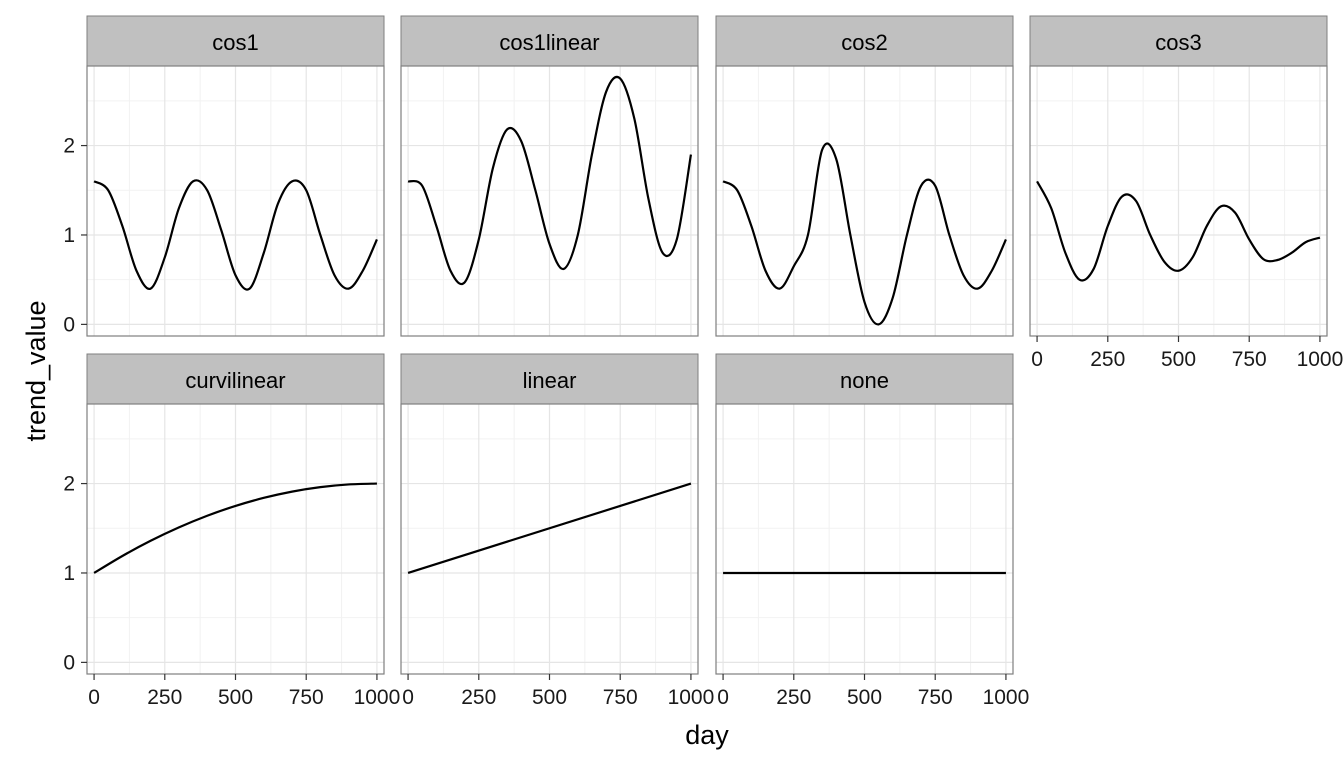 Image resolution: width=1344 pixels, height=768 pixels. I want to click on facet-panel-cos3: cos3 0 250 500 750 1000, so click(1186, 193).